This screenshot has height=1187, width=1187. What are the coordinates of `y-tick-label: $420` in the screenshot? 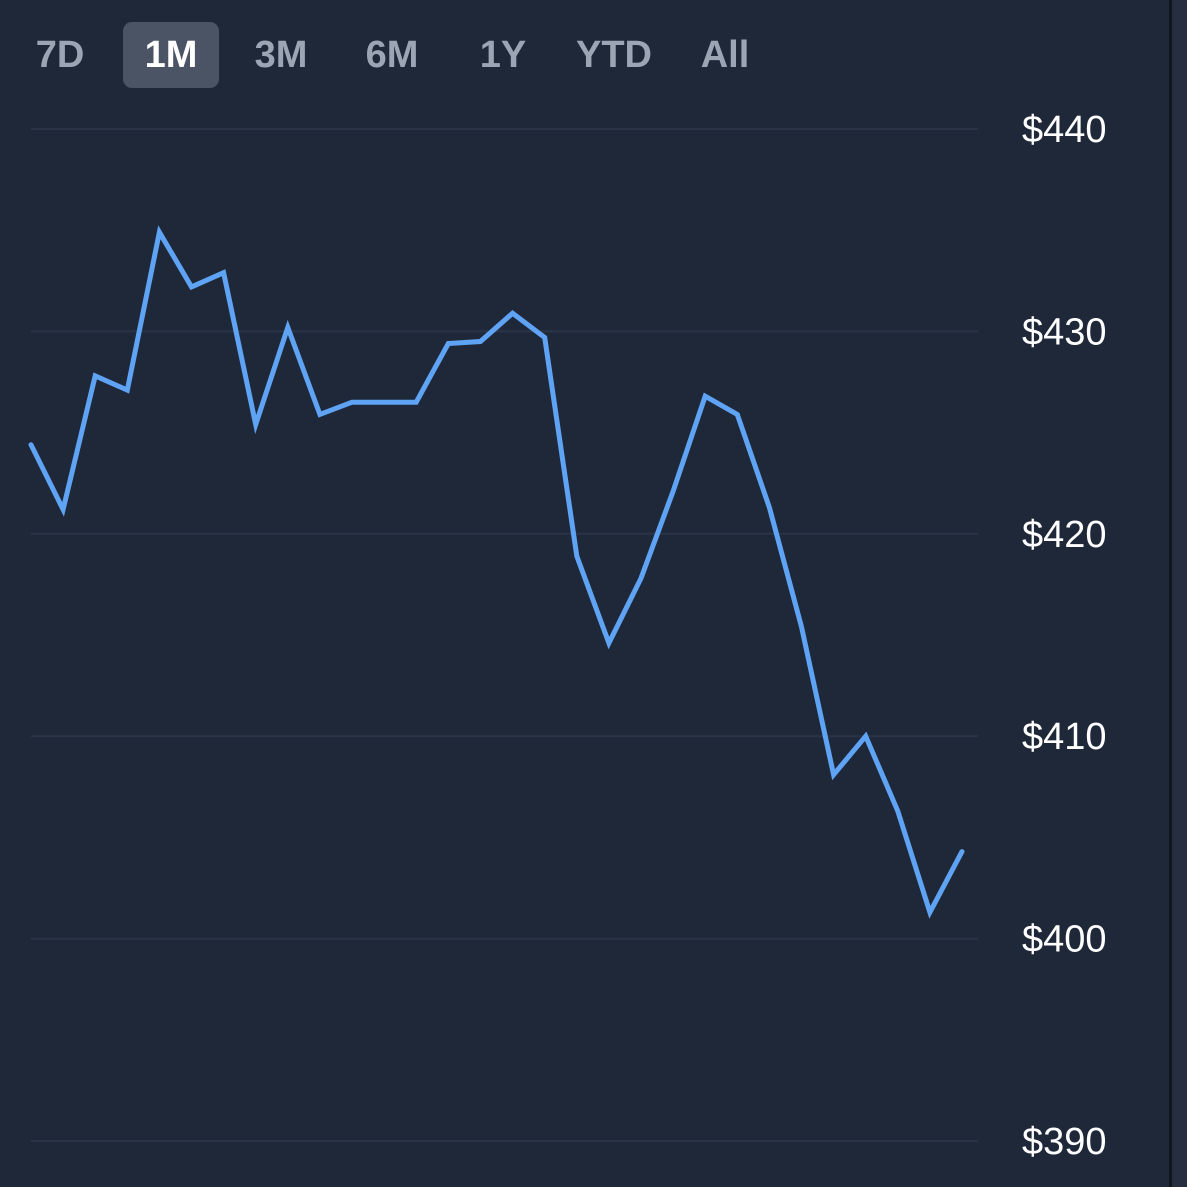 It's located at (1064, 535).